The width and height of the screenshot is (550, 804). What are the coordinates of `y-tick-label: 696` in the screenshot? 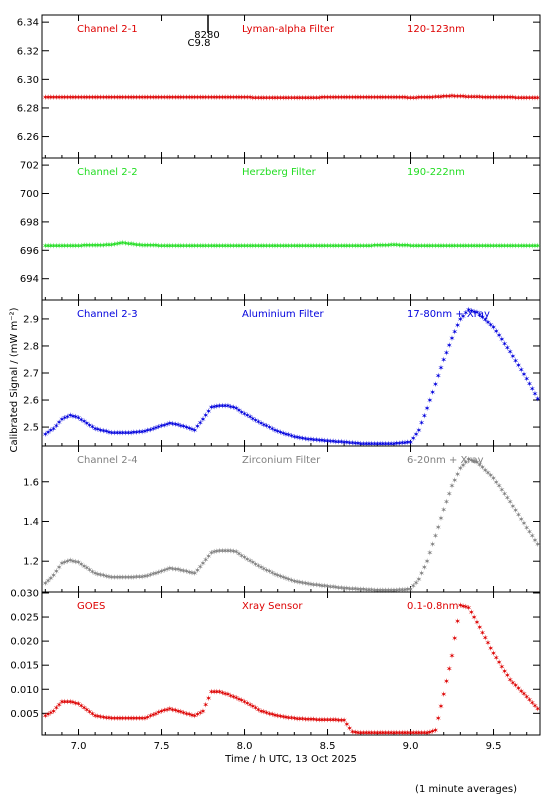 It's located at (29, 251).